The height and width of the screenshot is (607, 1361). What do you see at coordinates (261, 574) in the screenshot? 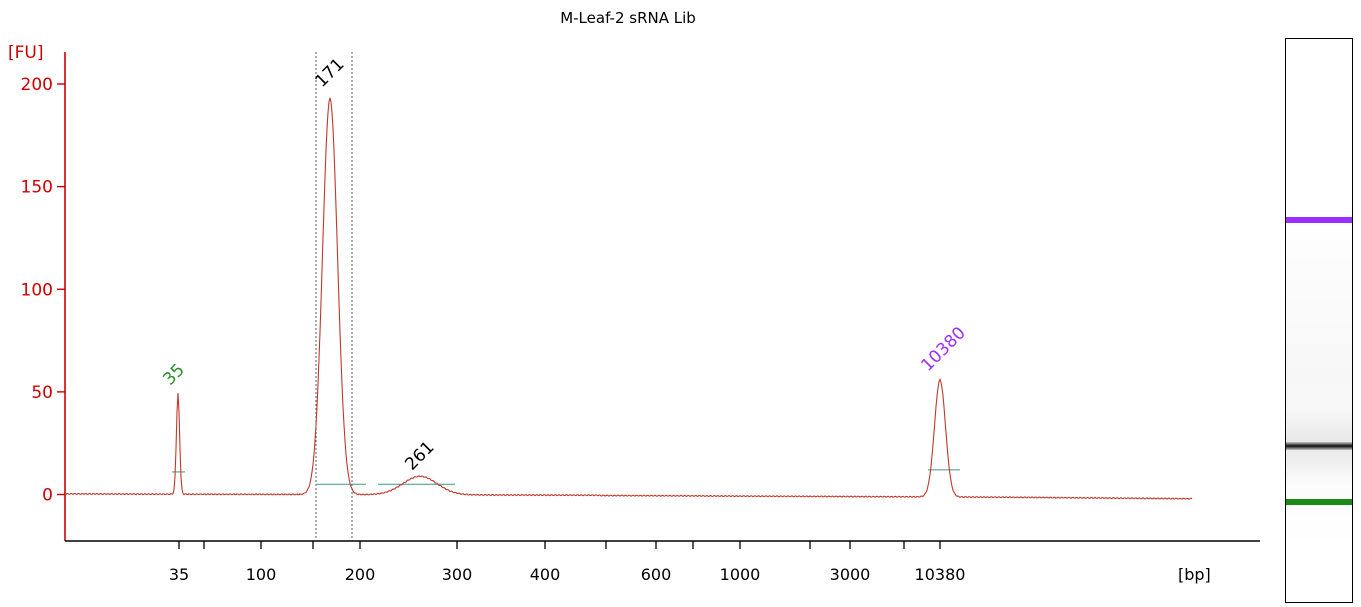
I see `x-tick-label: 100` at bounding box center [261, 574].